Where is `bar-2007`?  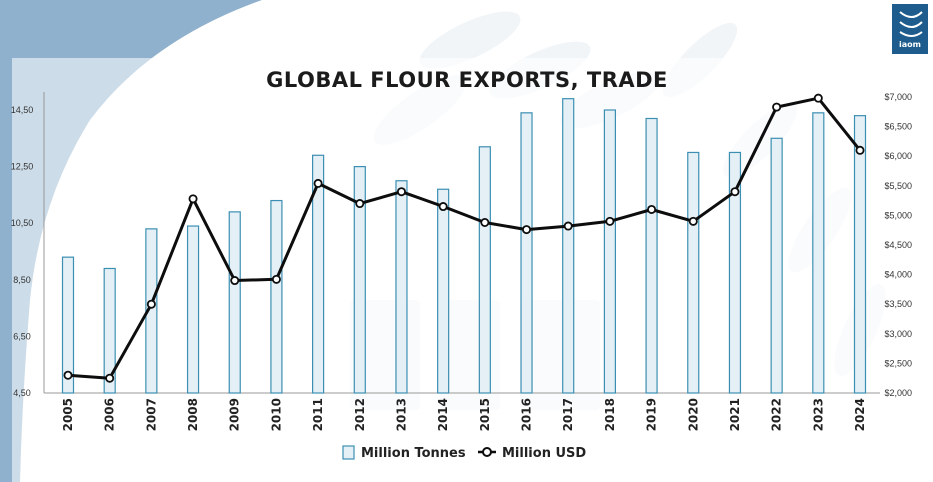
bar-2007 is located at coordinates (151, 311).